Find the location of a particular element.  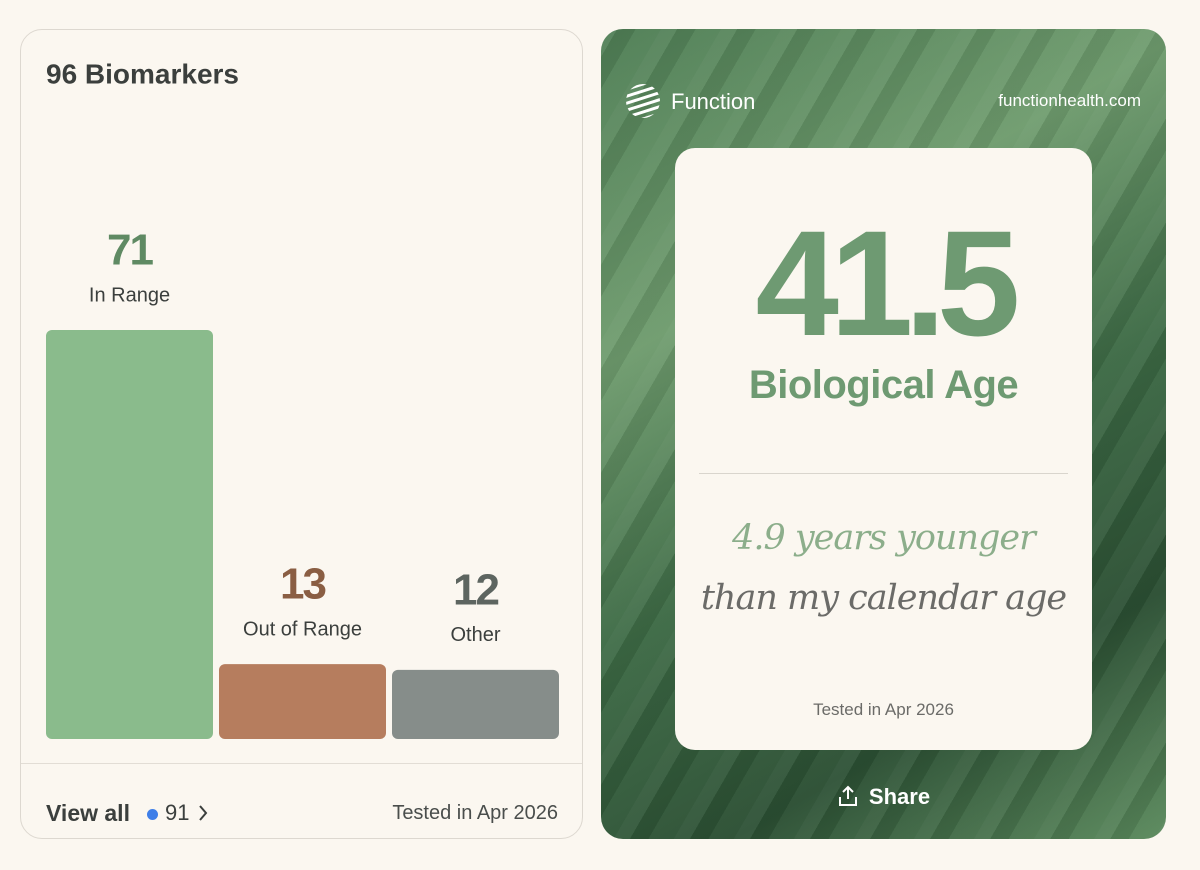

share-button: Share is located at coordinates (883, 797).